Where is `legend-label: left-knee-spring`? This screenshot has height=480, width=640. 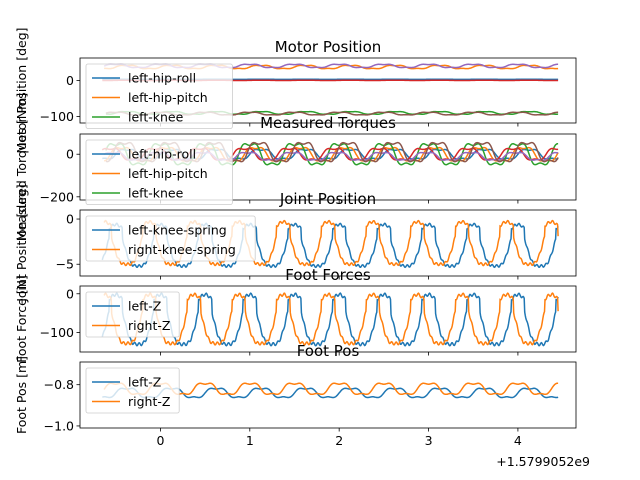
legend-label: left-knee-spring is located at coordinates (177, 230).